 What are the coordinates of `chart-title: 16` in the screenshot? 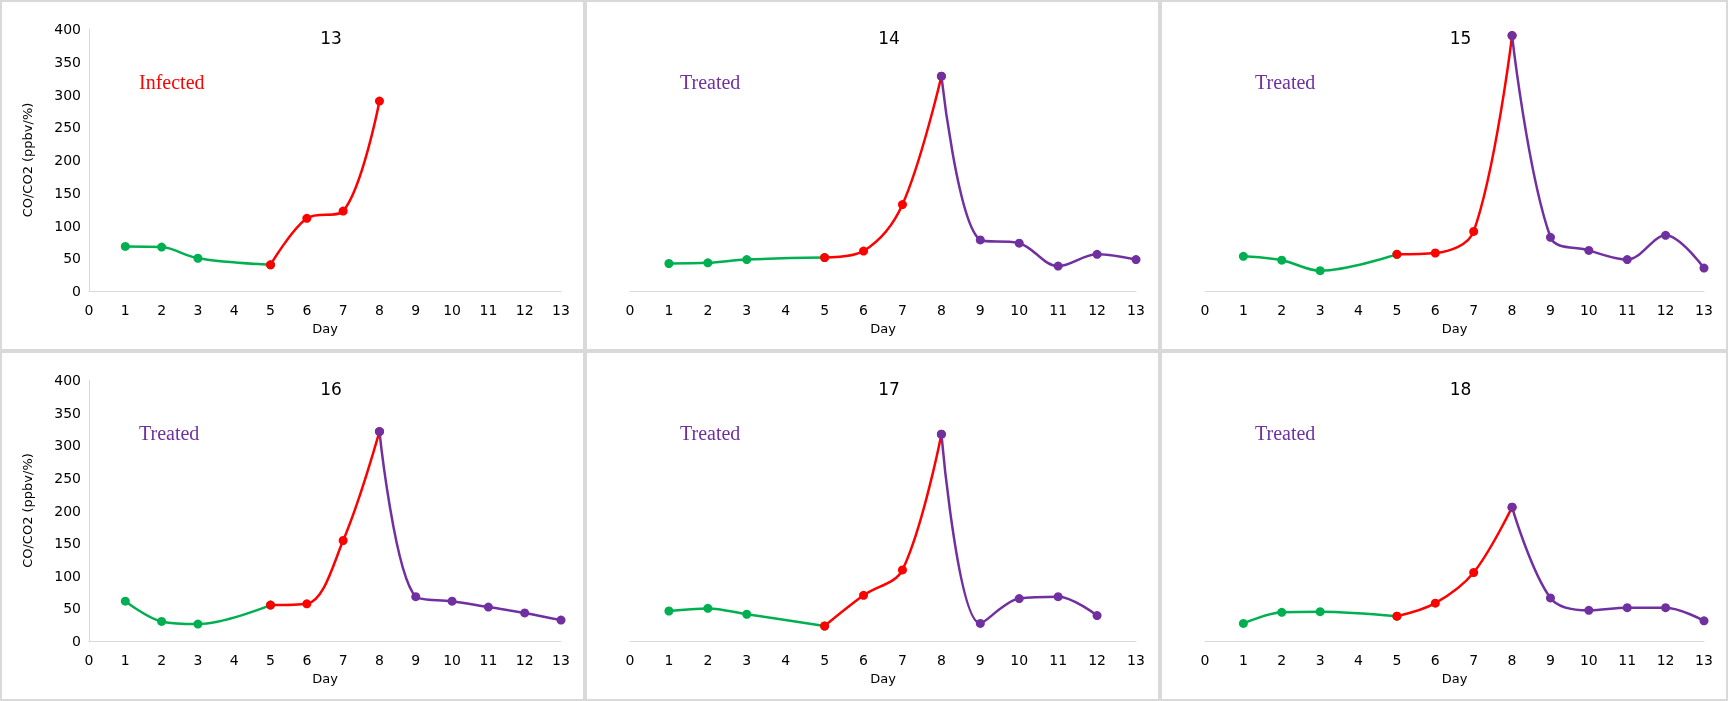 It's located at (331, 388).